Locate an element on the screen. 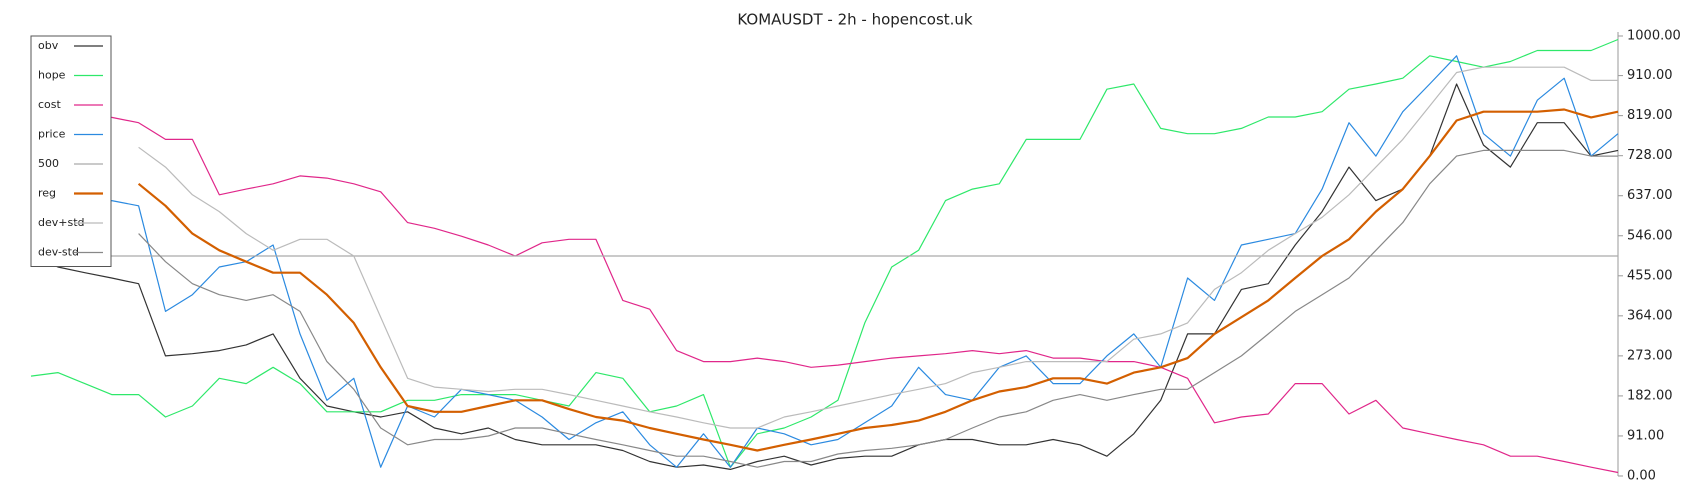  legend-label: obv is located at coordinates (48, 45).